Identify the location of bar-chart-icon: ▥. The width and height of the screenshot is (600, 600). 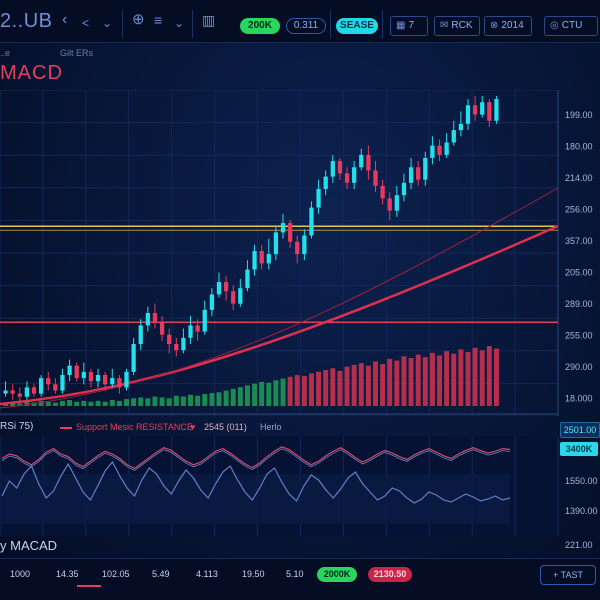
(209, 20).